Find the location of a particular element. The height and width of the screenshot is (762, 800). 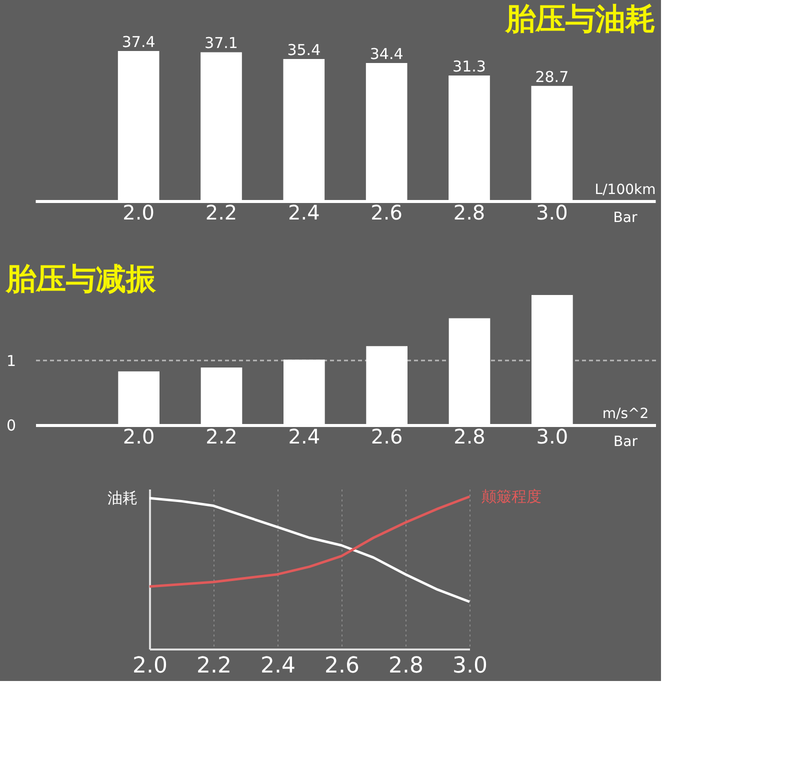

y-tick-label: 0 is located at coordinates (11, 425).